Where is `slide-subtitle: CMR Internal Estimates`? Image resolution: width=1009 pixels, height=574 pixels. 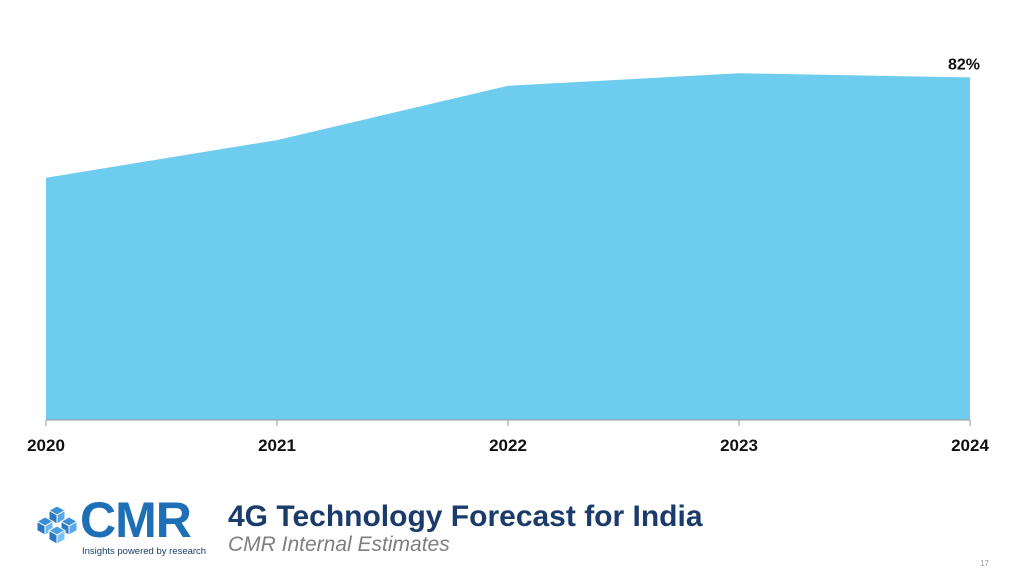 slide-subtitle: CMR Internal Estimates is located at coordinates (339, 544).